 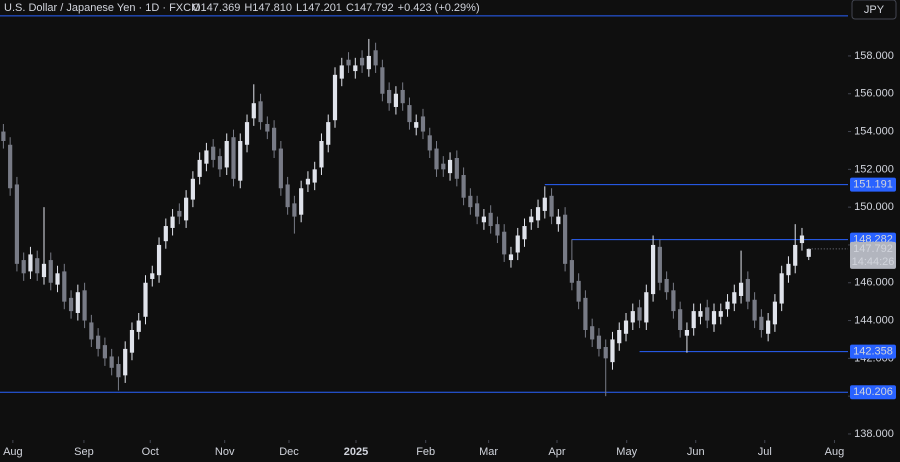 What do you see at coordinates (225, 452) in the screenshot?
I see `x-tick-label: Nov` at bounding box center [225, 452].